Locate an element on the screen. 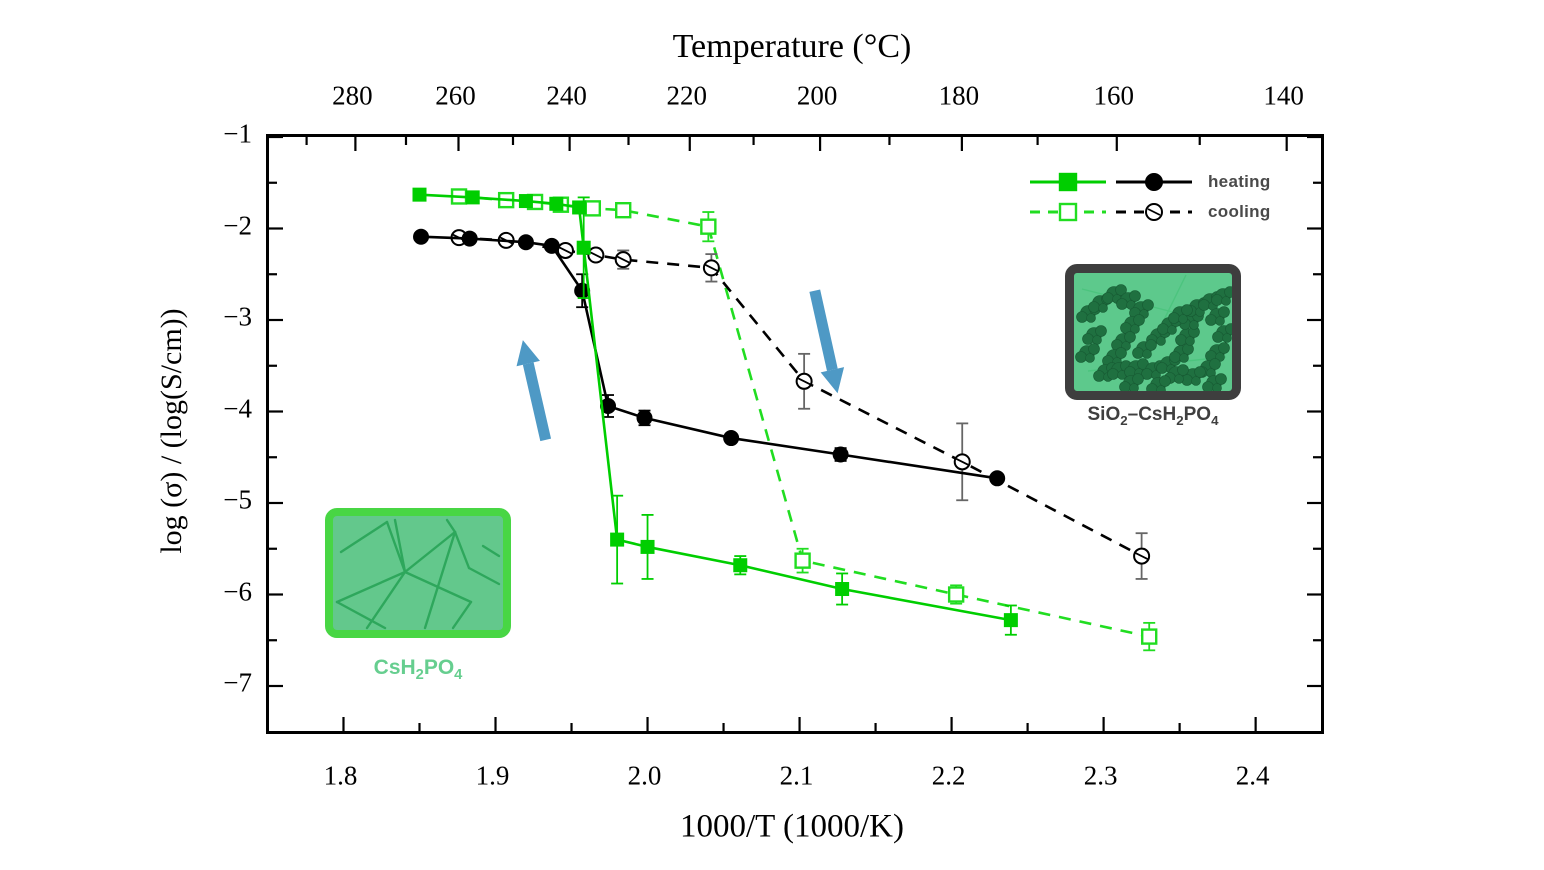  crack-lines-texture is located at coordinates (418, 574).